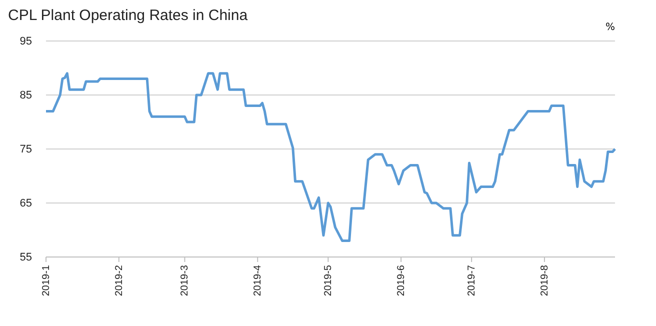 This screenshot has height=326, width=656. What do you see at coordinates (26, 258) in the screenshot?
I see `y-tick-label: 55` at bounding box center [26, 258].